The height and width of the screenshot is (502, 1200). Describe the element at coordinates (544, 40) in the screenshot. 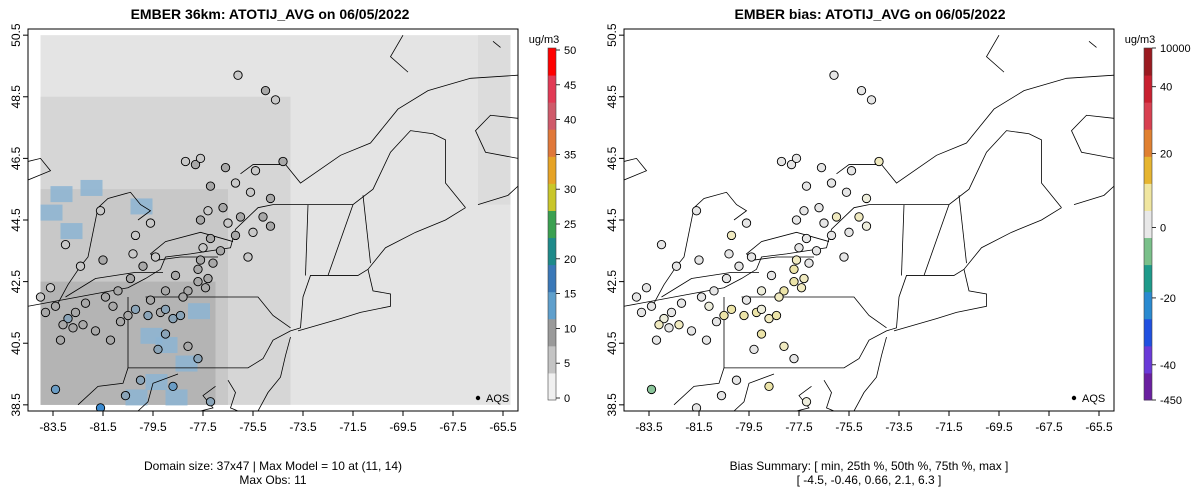

I see `colorbar-unit: ug/m3` at that location.